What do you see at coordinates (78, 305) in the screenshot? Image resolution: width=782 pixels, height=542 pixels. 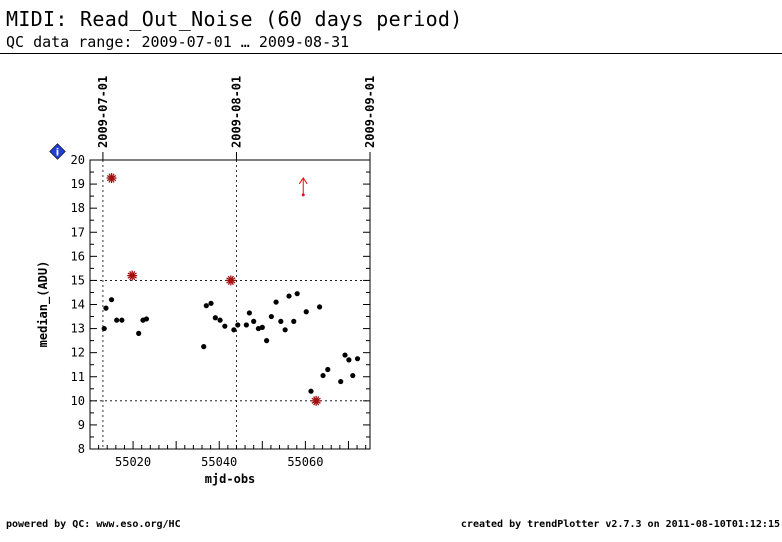 I see `y-tick-label: 14` at bounding box center [78, 305].